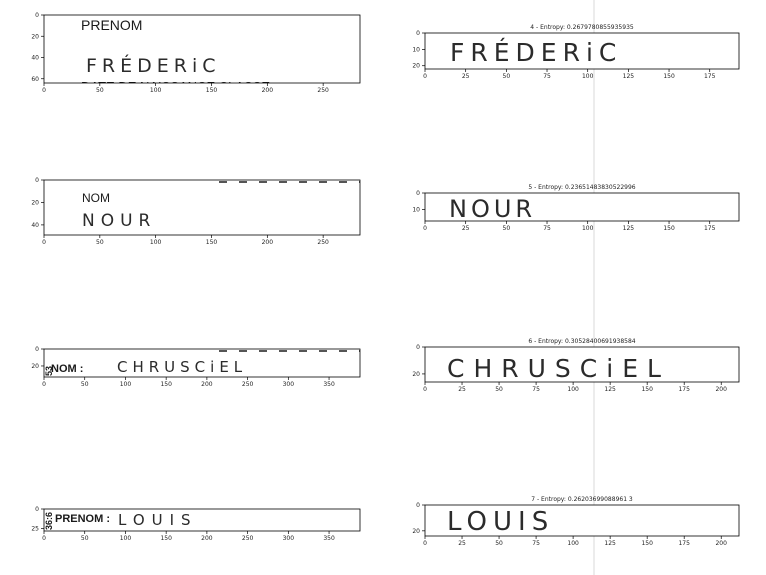 The width and height of the screenshot is (766, 575). What do you see at coordinates (35, 79) in the screenshot?
I see `y-tick-label: 60` at bounding box center [35, 79].